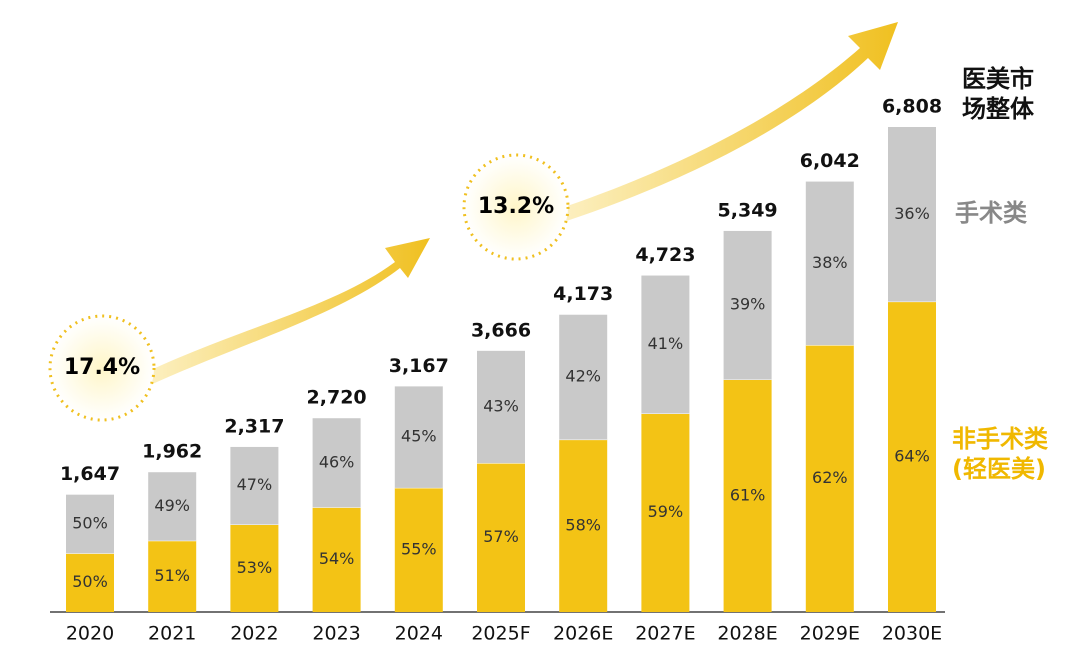  I want to click on segment-label: 42%, so click(583, 376).